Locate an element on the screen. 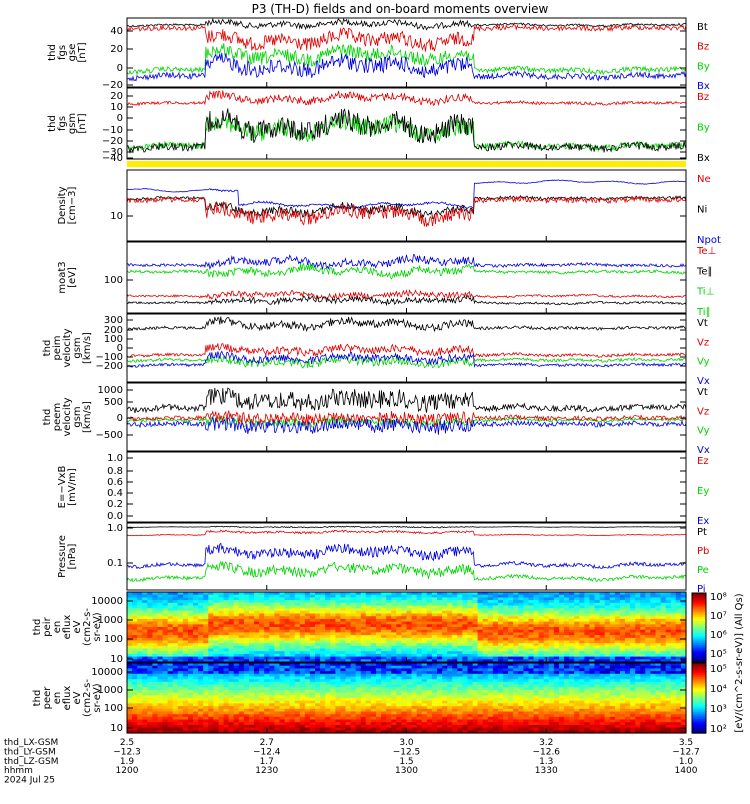 The width and height of the screenshot is (750, 804). y-tick-label: −10 is located at coordinates (112, 130).